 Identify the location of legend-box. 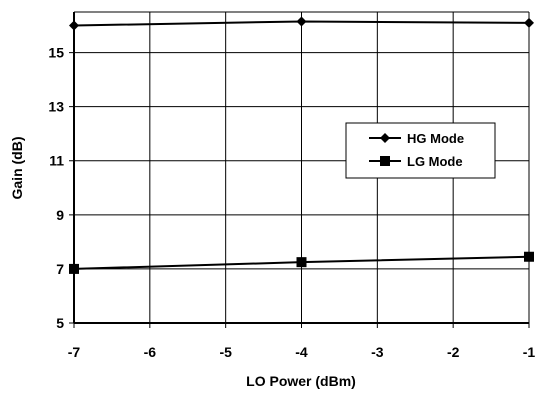
(420, 150).